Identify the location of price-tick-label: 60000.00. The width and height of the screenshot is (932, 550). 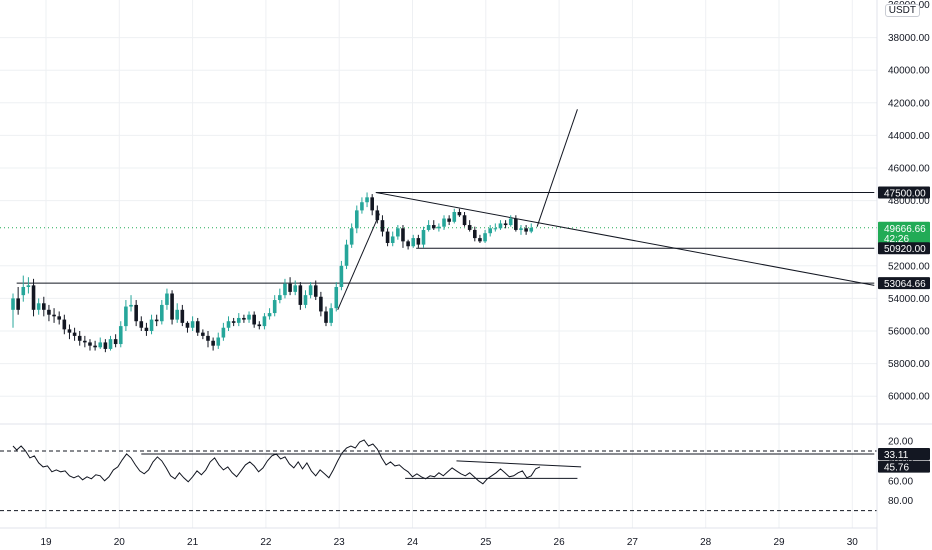
(909, 397).